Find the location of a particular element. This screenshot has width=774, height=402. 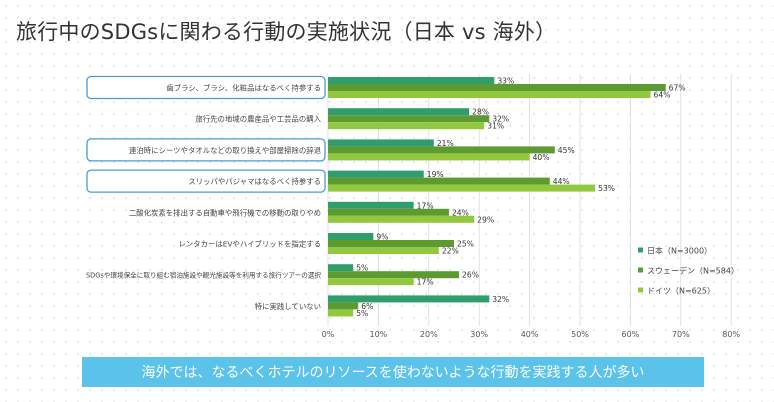

legend-label: スウェーデン（N=584） is located at coordinates (693, 271).